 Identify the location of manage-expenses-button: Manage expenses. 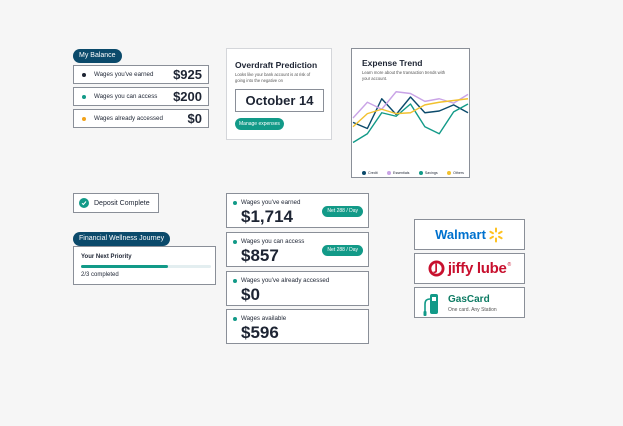
(259, 124).